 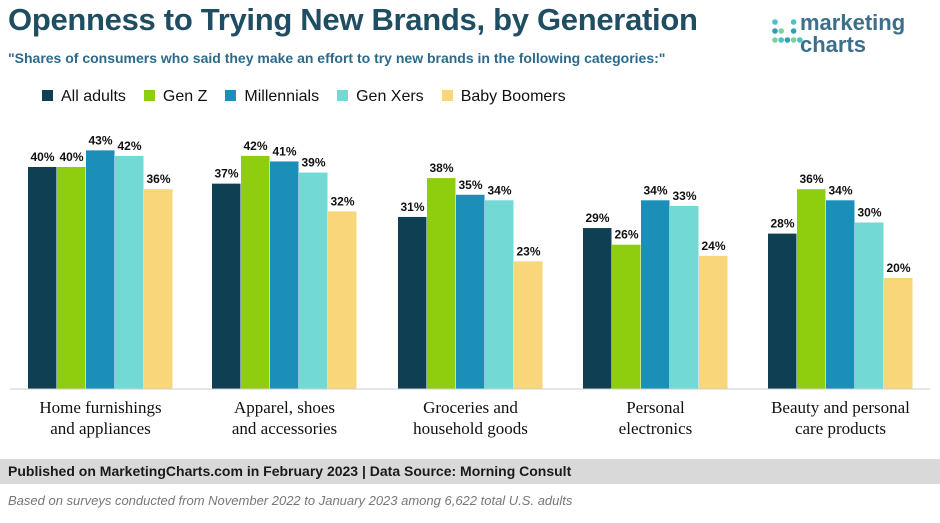 I want to click on category-label: and appliances, so click(x=100, y=428).